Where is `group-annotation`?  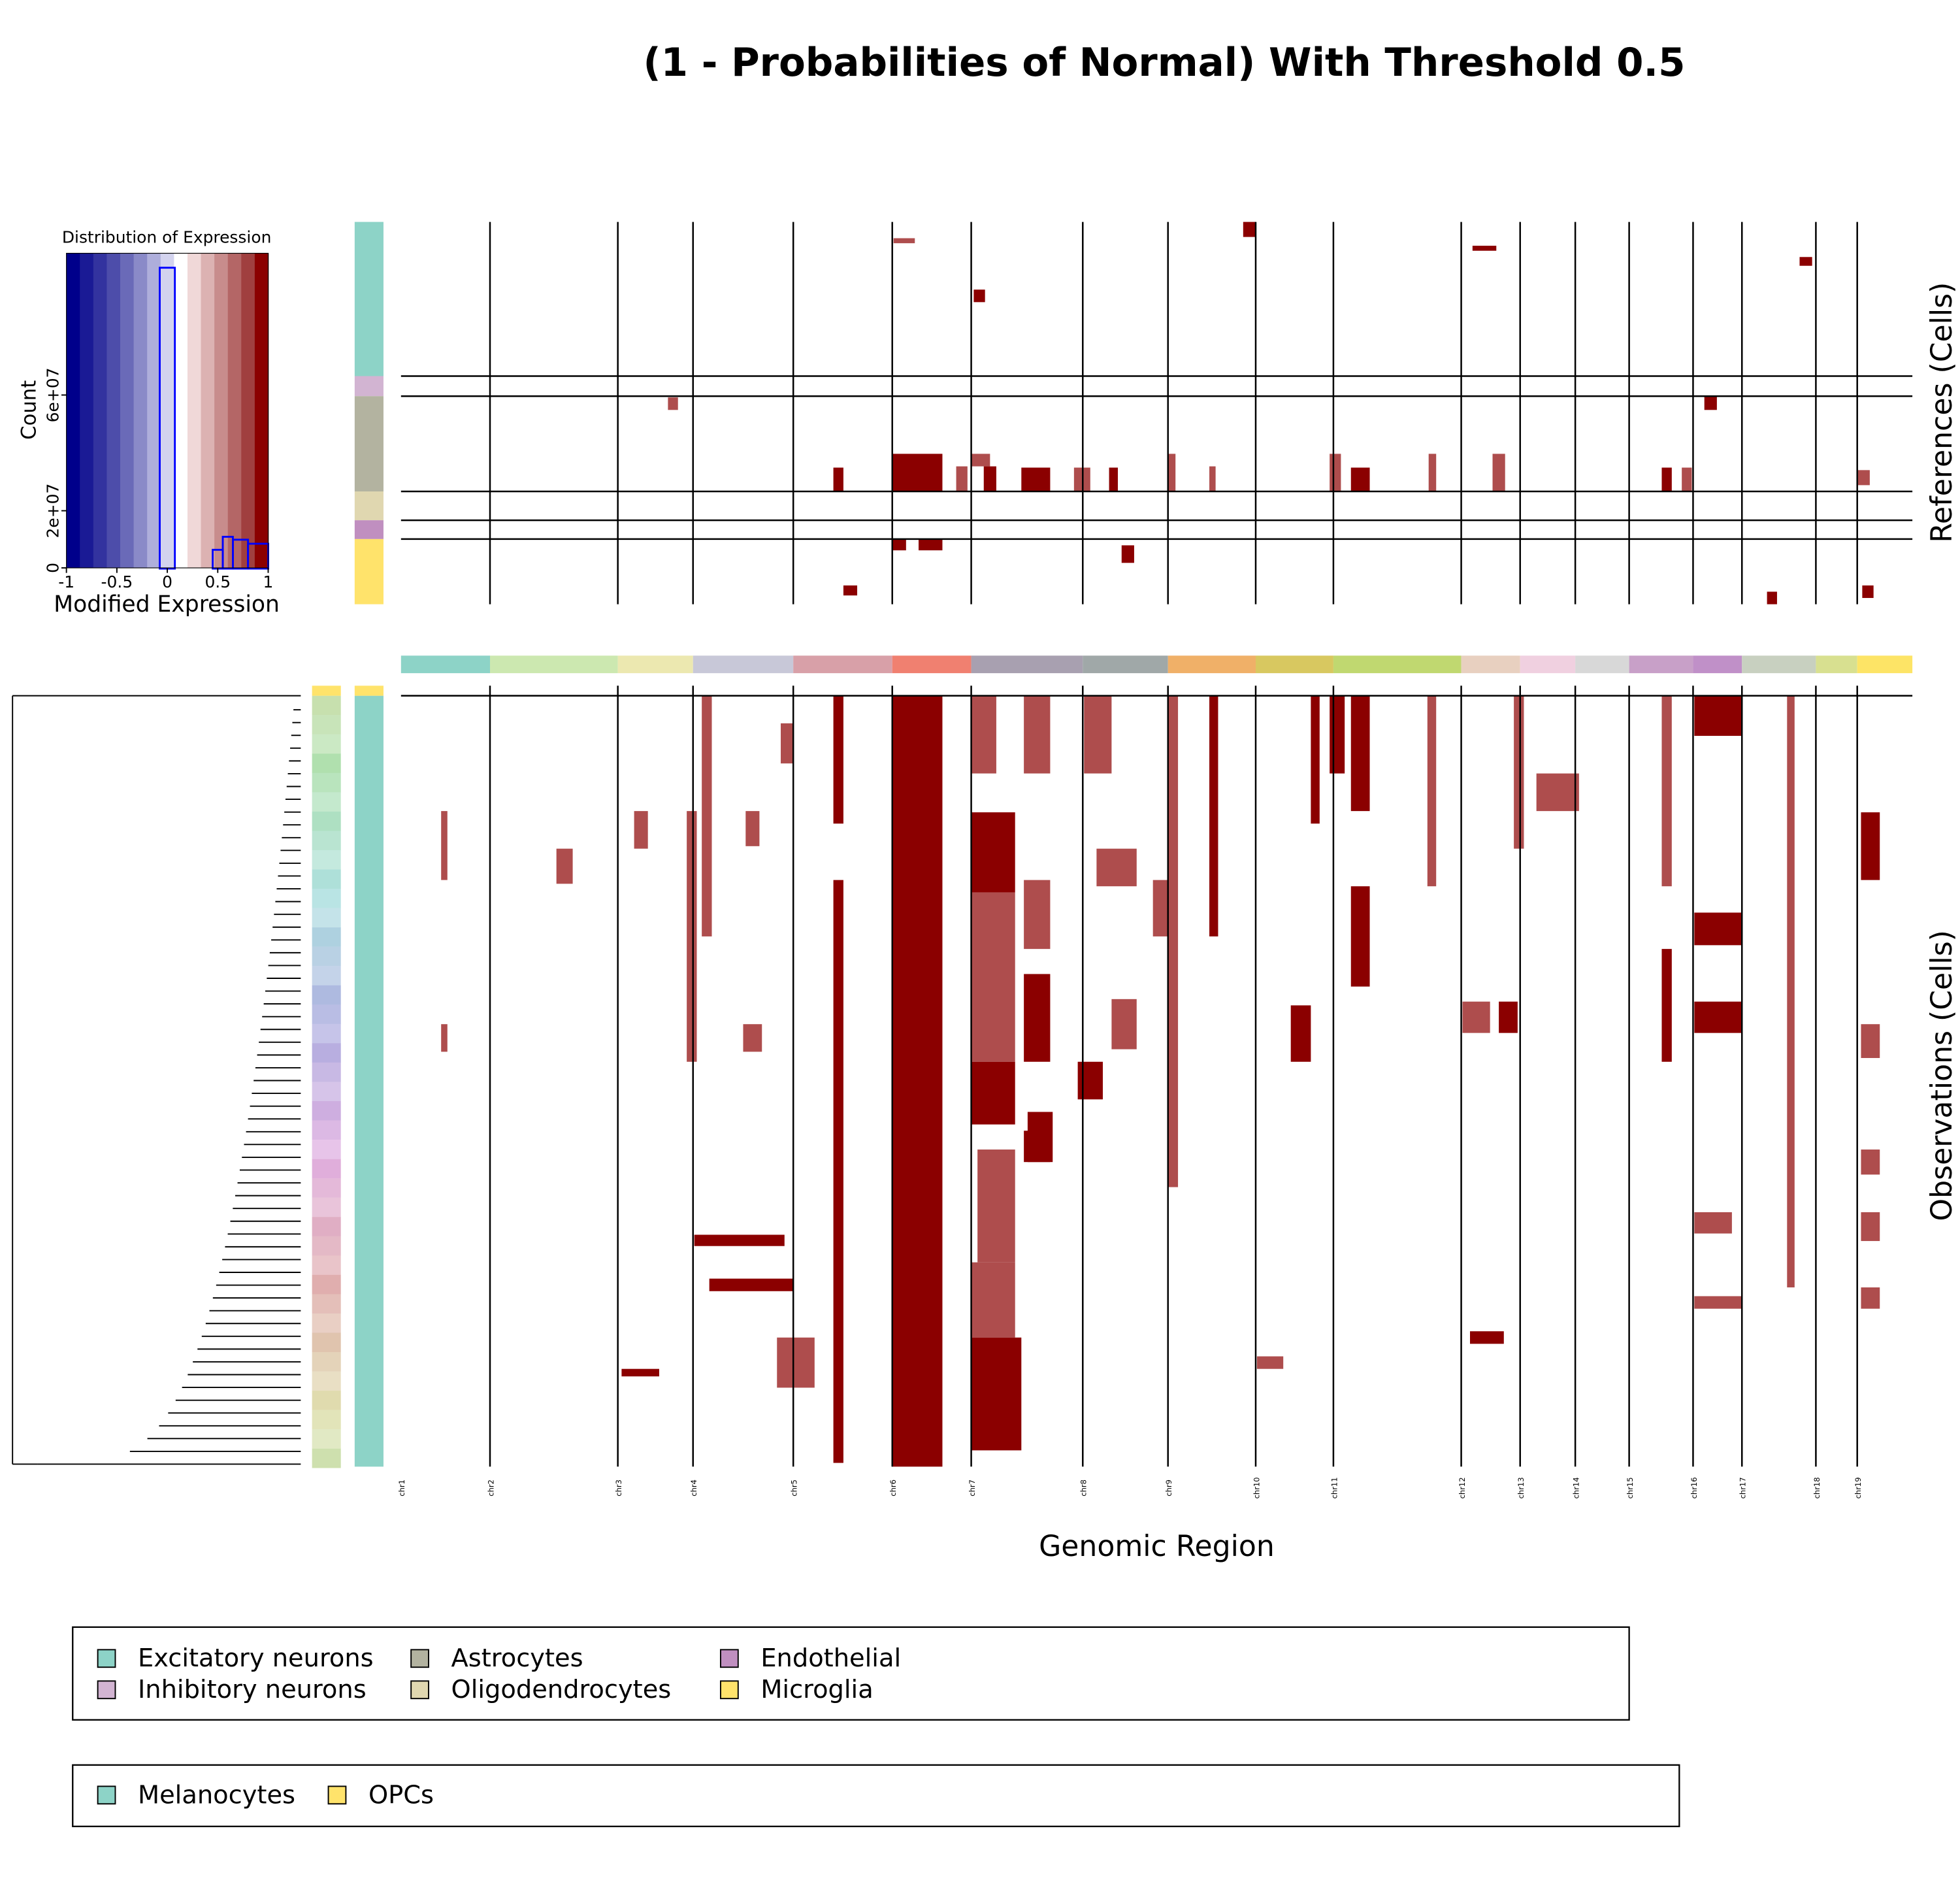
group-annotation is located at coordinates (369, 386).